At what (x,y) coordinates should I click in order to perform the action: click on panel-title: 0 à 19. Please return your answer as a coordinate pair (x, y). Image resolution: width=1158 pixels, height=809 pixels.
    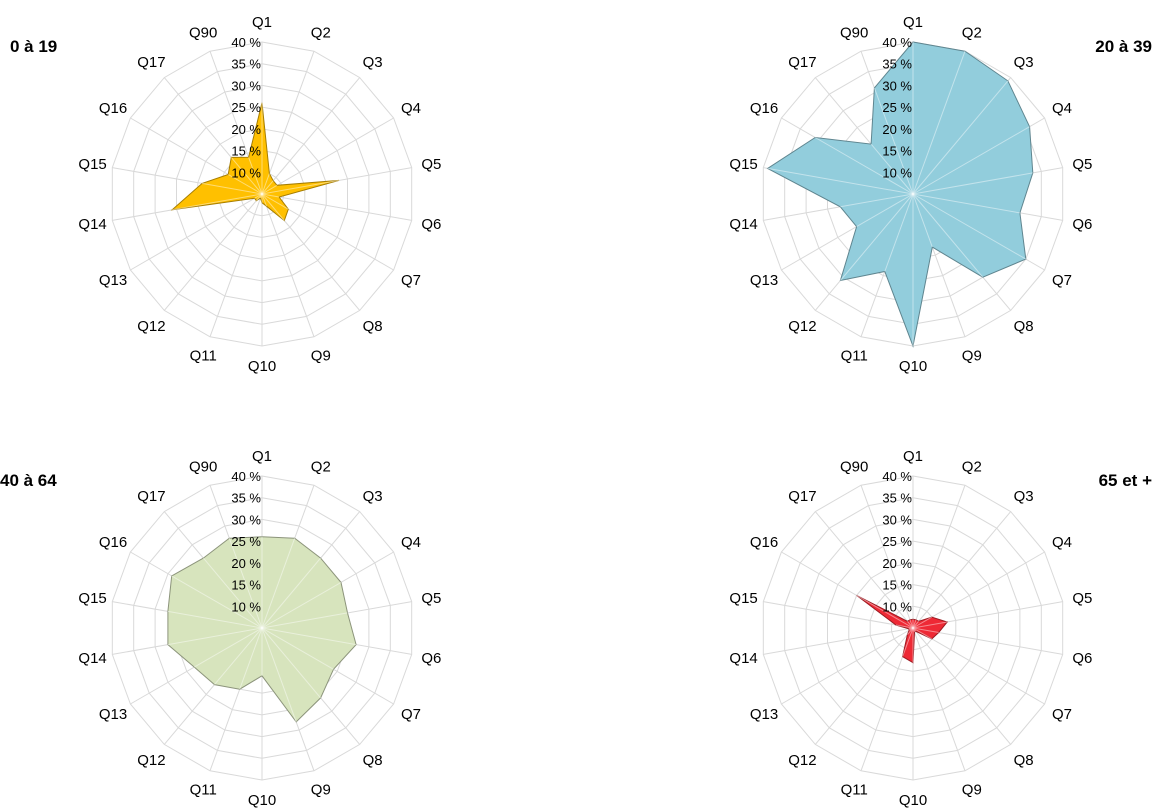
    Looking at the image, I should click on (33, 46).